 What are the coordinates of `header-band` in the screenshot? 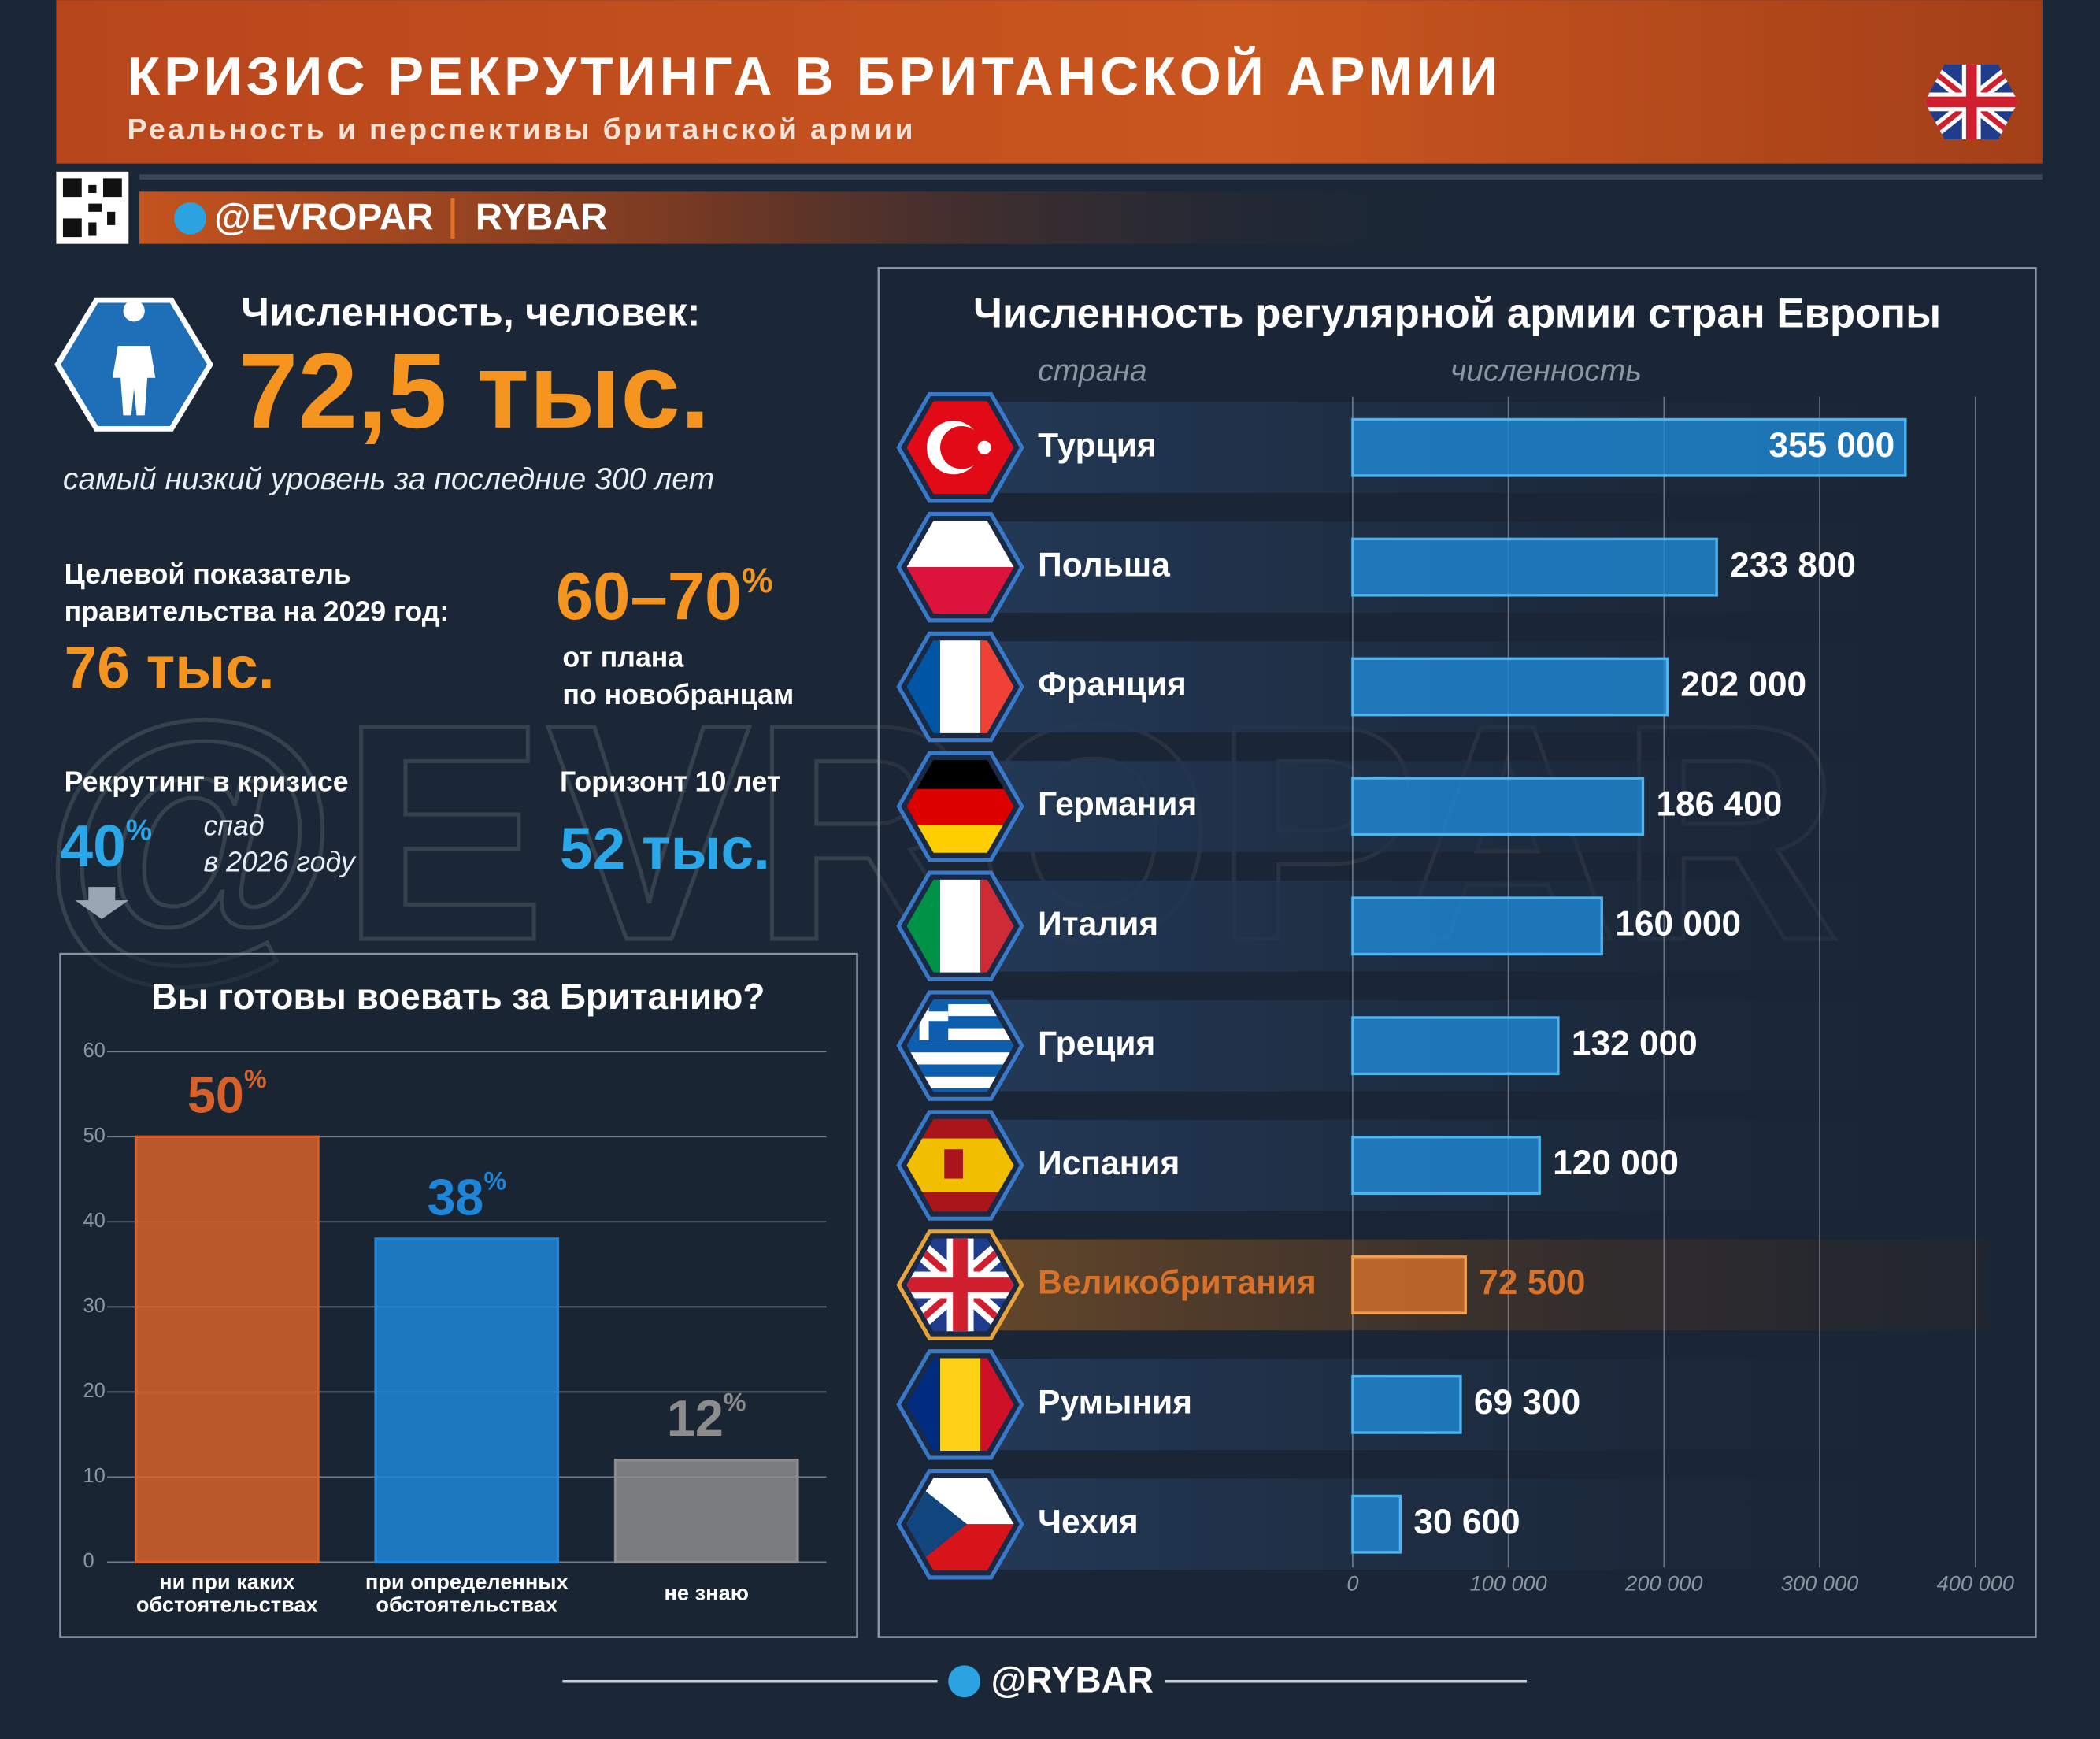 It's located at (1049, 82).